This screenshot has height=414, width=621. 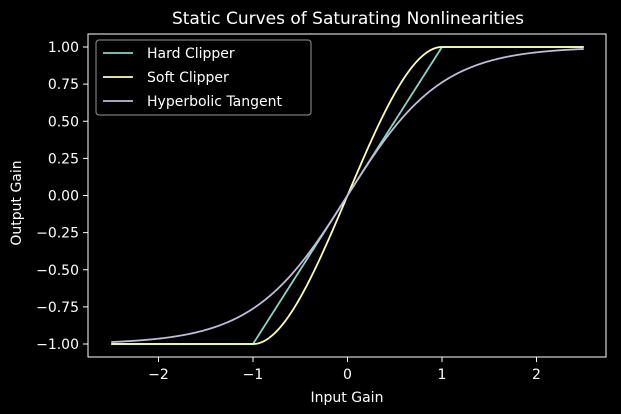 I want to click on y-axis-label: Output Gain, so click(x=17, y=202).